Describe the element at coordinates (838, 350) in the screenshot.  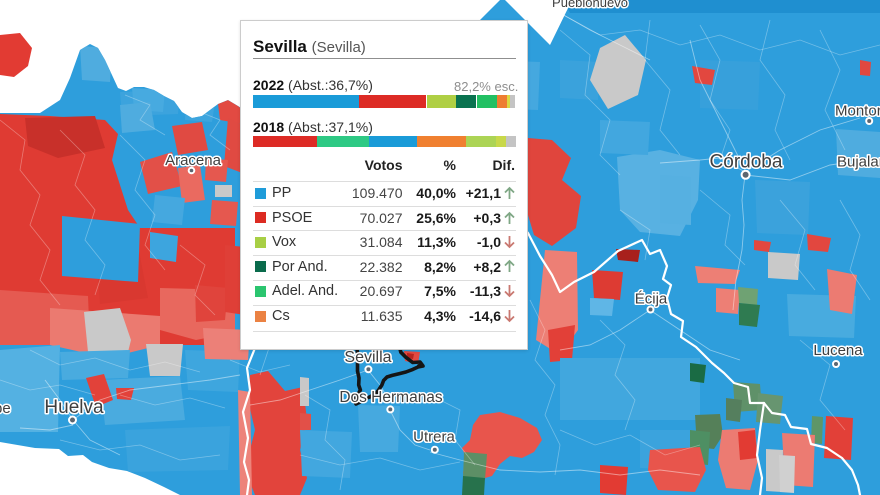
I see `svg-text: Lucena` at that location.